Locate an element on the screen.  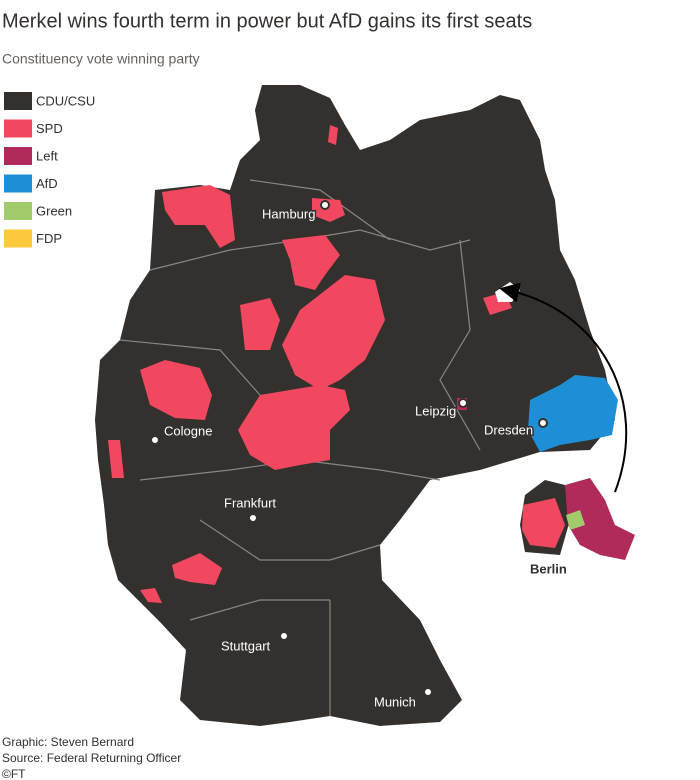
arrow is located at coordinates (563, 387).